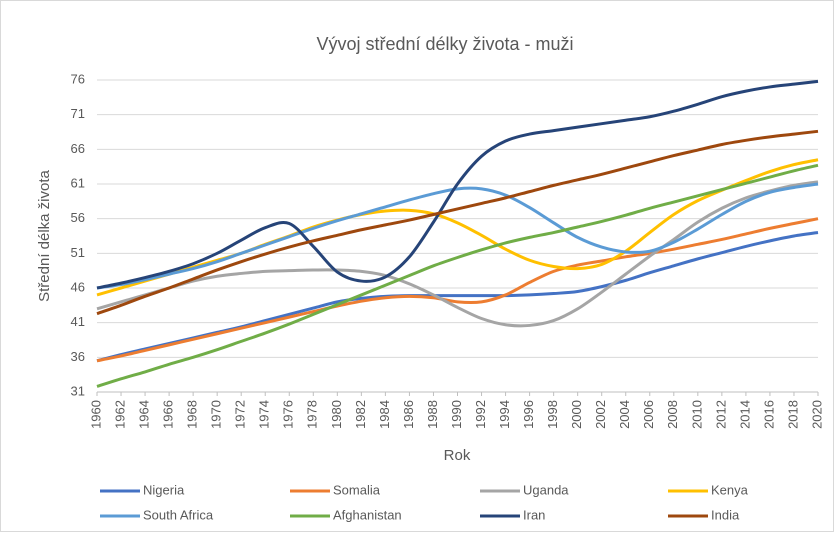  I want to click on x-tick-label: 2020, so click(816, 414).